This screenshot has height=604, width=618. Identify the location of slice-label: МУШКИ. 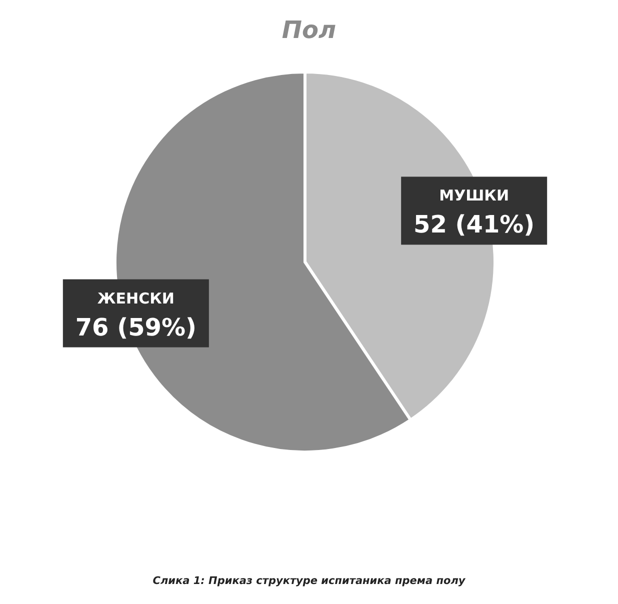
(474, 195).